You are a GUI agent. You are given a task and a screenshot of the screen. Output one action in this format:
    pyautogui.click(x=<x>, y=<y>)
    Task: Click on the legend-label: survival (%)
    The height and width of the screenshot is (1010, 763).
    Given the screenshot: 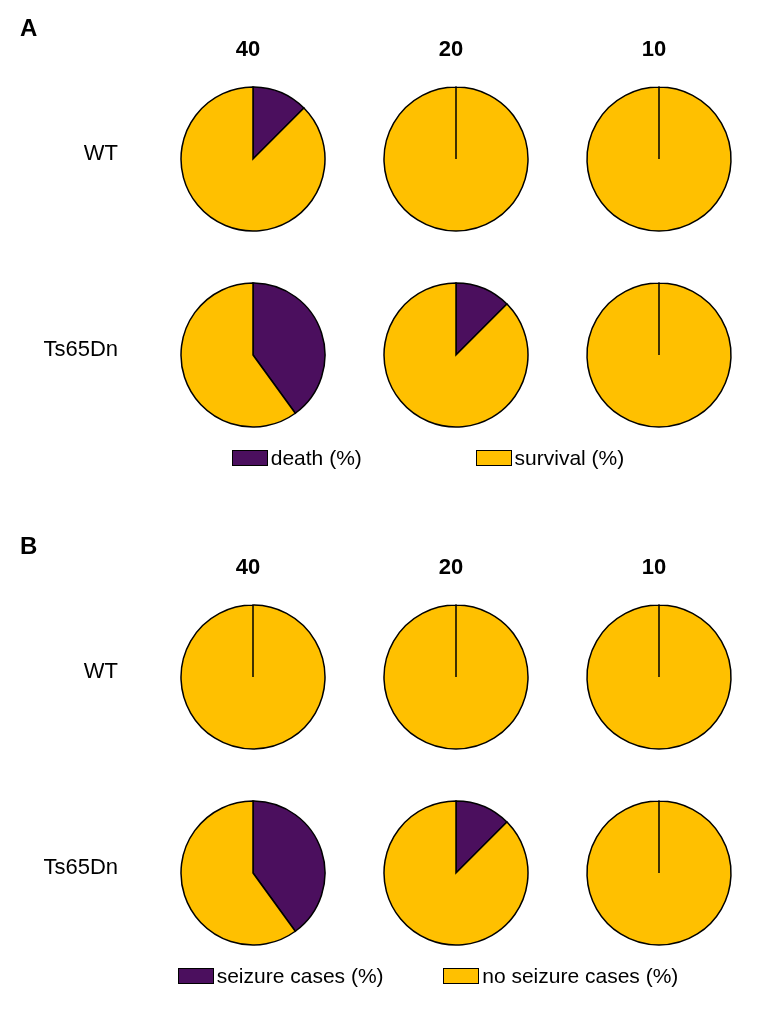 What is the action you would take?
    pyautogui.click(x=569, y=458)
    